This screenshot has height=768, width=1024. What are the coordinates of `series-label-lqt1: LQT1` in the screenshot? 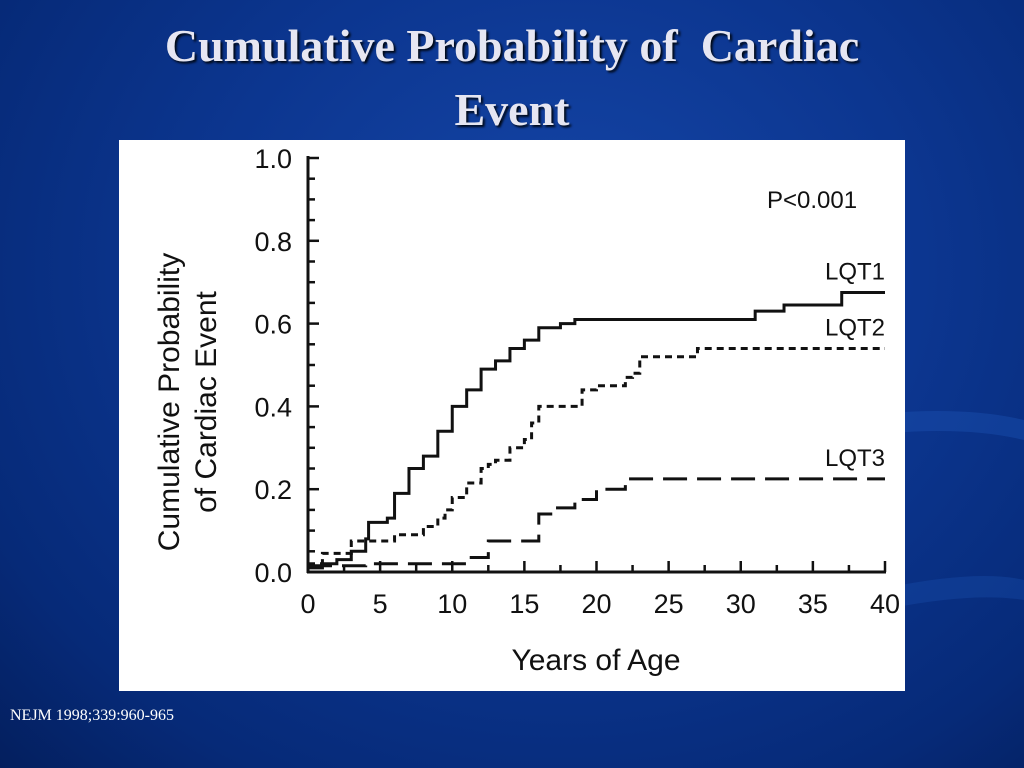 It's located at (855, 272).